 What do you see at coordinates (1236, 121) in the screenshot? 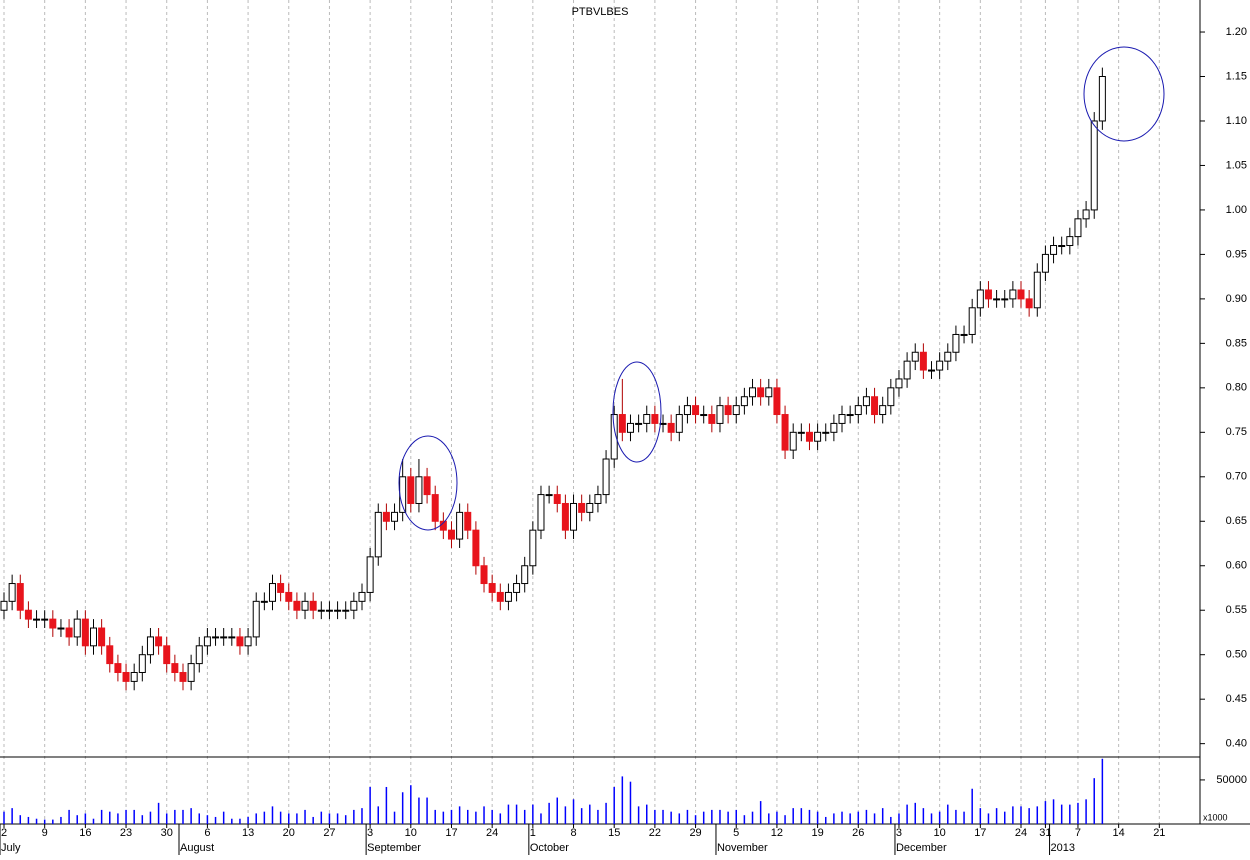
I see `y-tick-label: 1.10` at bounding box center [1236, 121].